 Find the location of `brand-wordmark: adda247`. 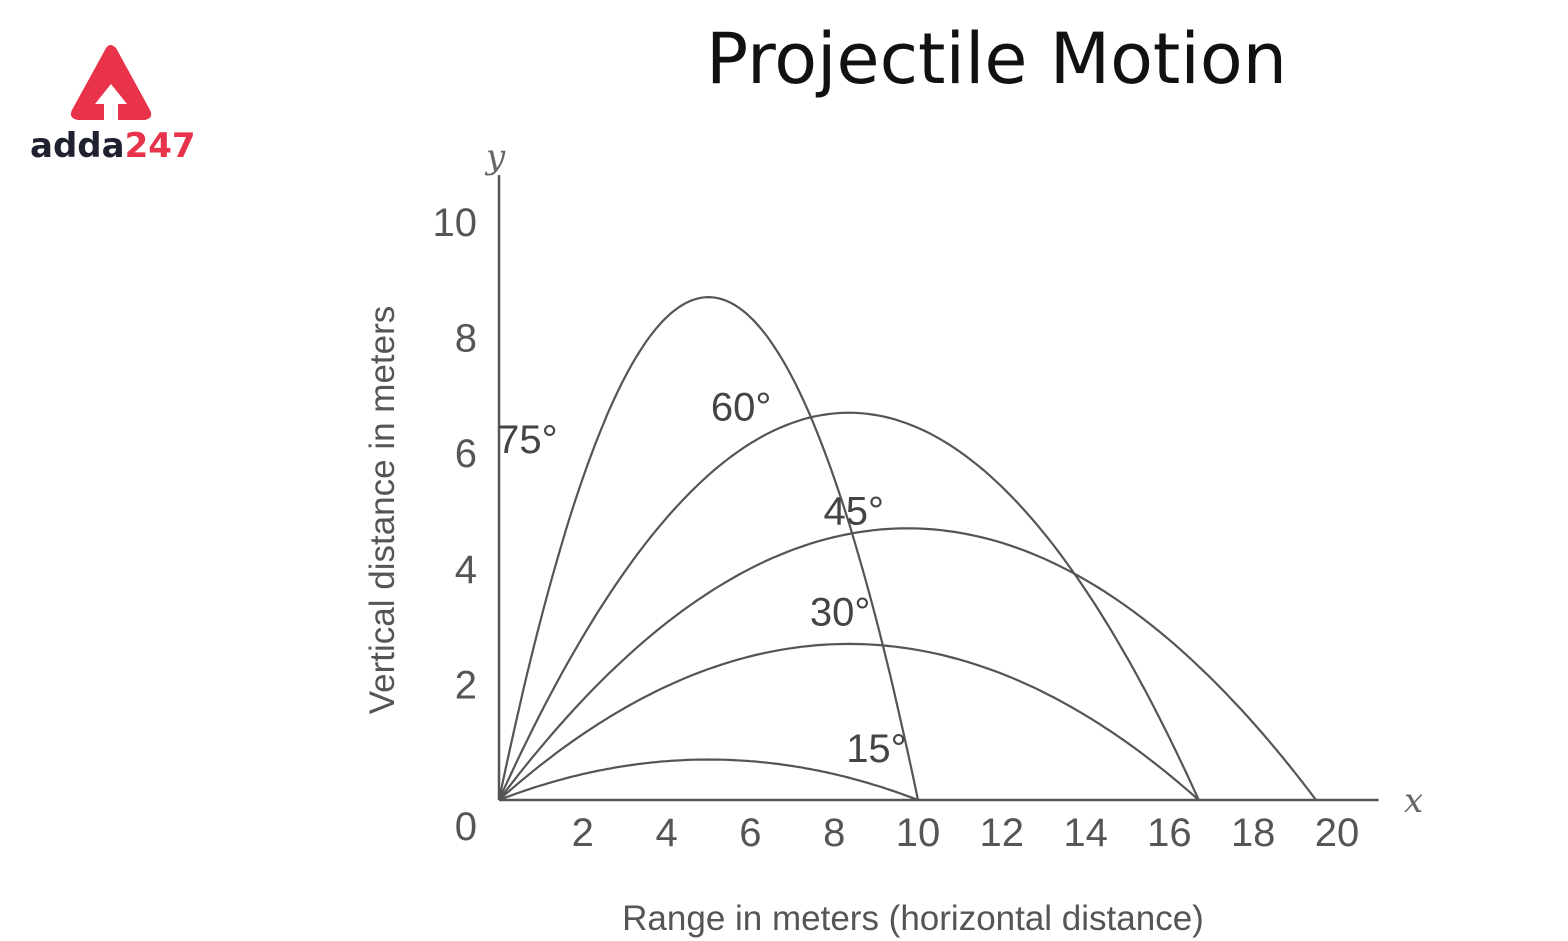

brand-wordmark: adda247 is located at coordinates (113, 146).